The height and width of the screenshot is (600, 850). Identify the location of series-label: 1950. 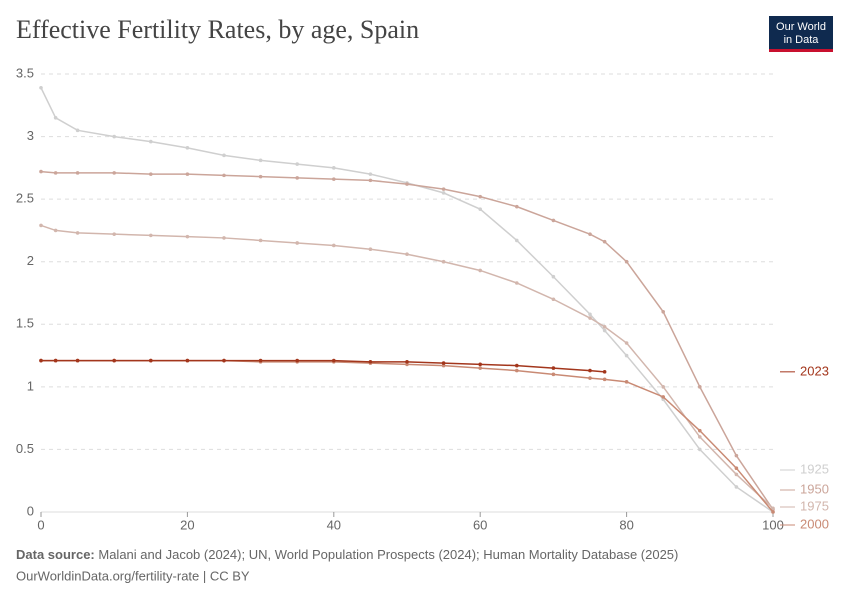
(814, 488).